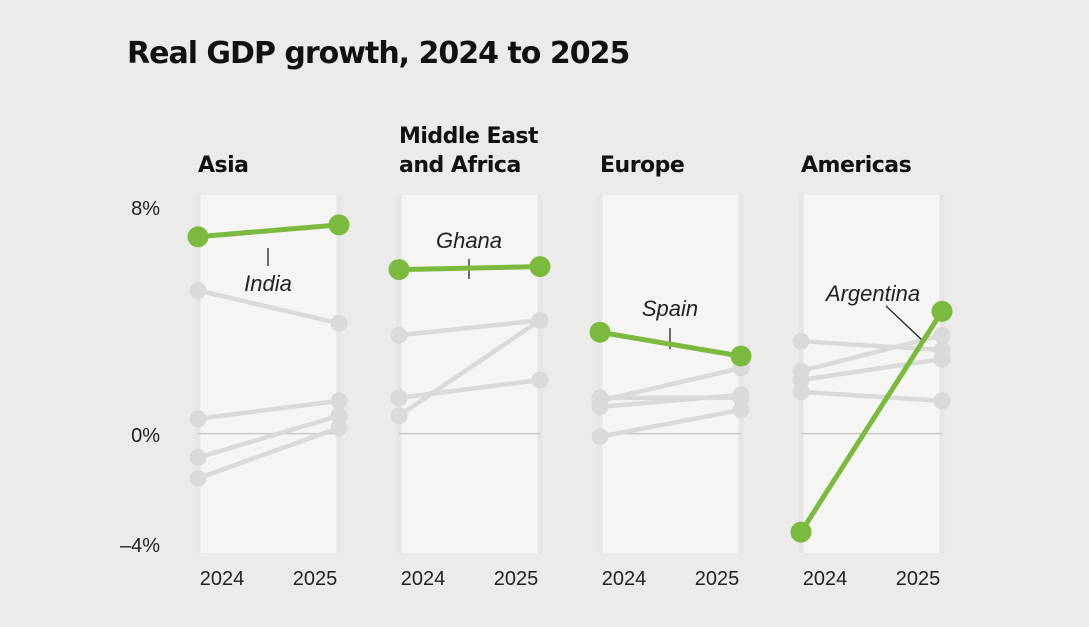  I want to click on region-title-line: and Africa, so click(460, 165).